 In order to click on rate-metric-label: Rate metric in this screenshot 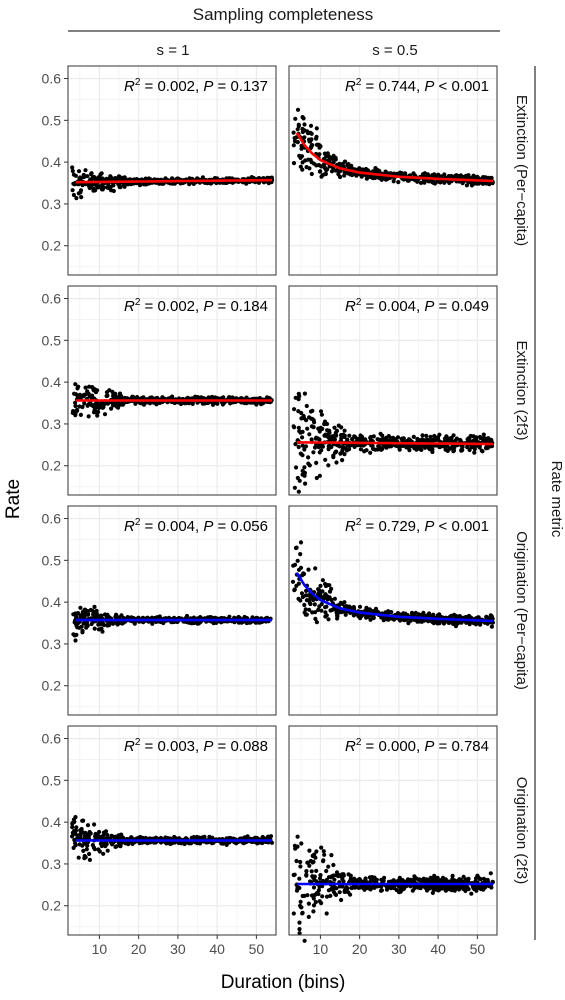, I will do `click(556, 499)`.